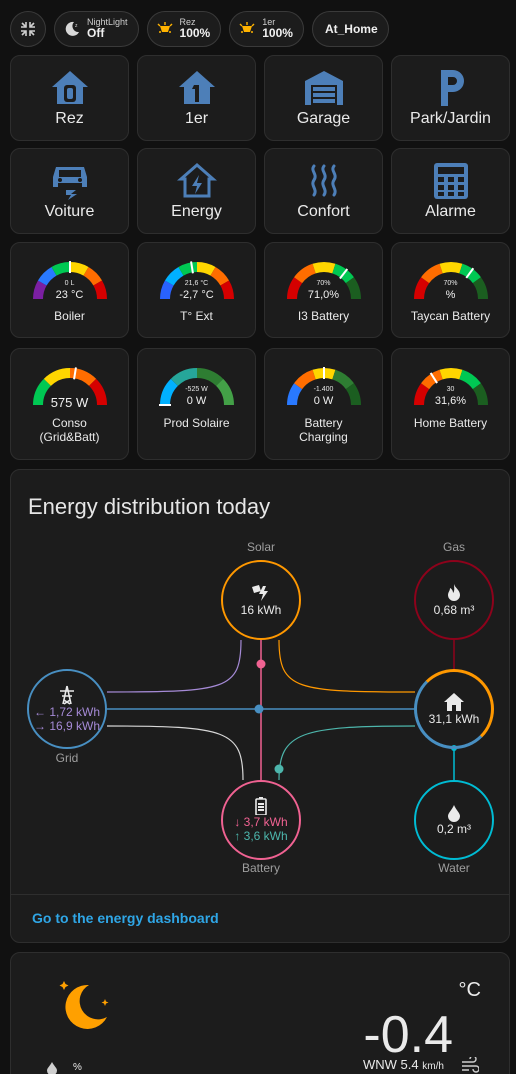  Describe the element at coordinates (196, 211) in the screenshot. I see `tile-label: Energy` at that location.